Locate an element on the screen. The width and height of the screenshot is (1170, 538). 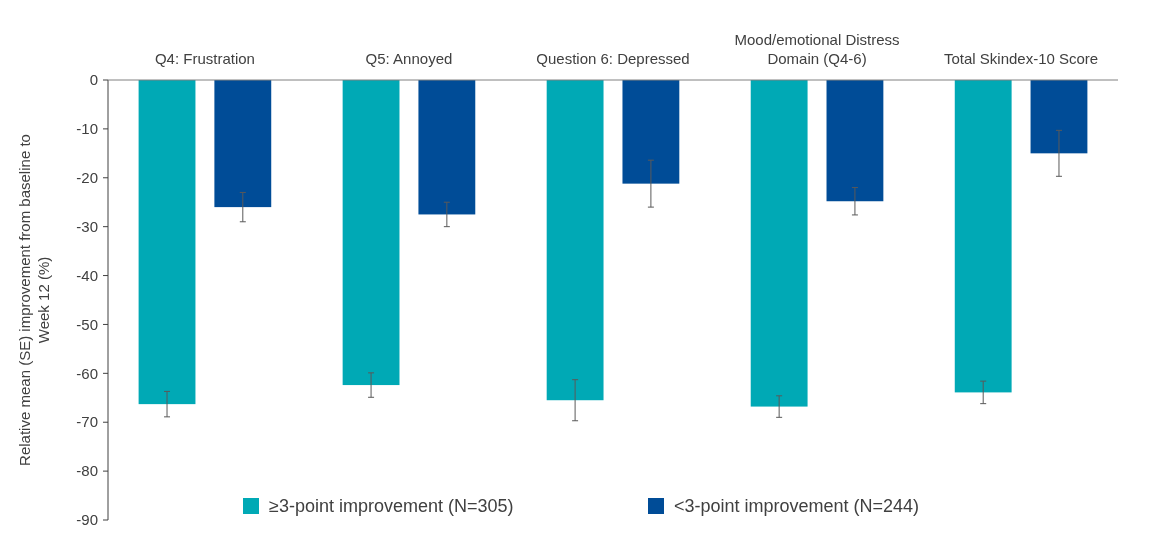
y-tick-label: -50 is located at coordinates (87, 324).